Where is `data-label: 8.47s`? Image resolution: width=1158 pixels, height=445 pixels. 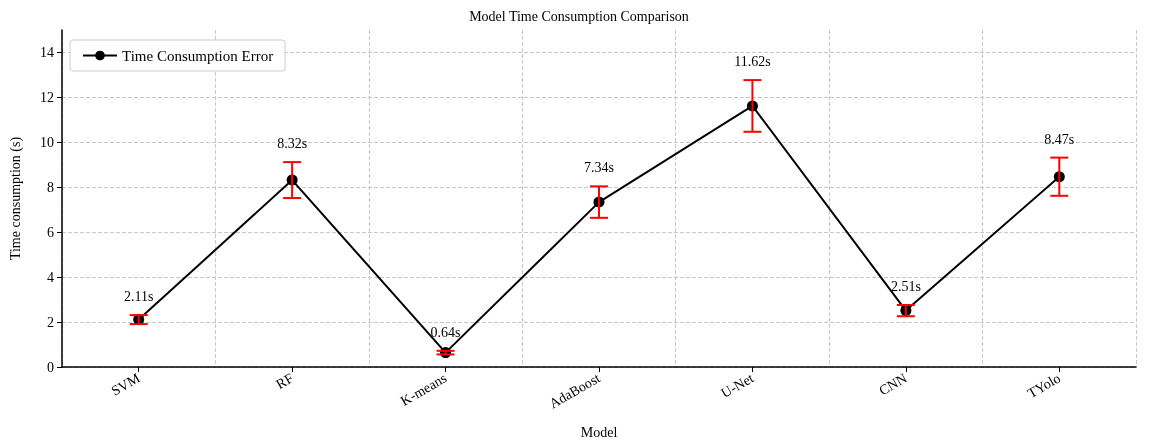 data-label: 8.47s is located at coordinates (1059, 139).